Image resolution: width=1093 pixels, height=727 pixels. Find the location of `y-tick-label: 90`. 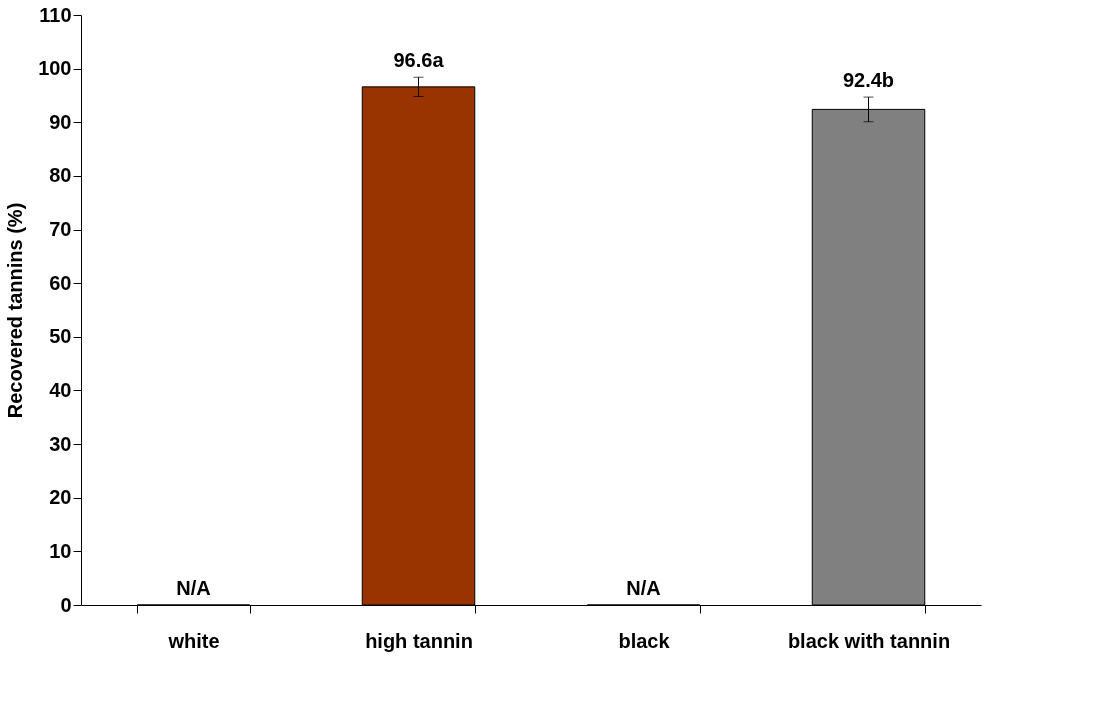

y-tick-label: 90 is located at coordinates (60, 121).